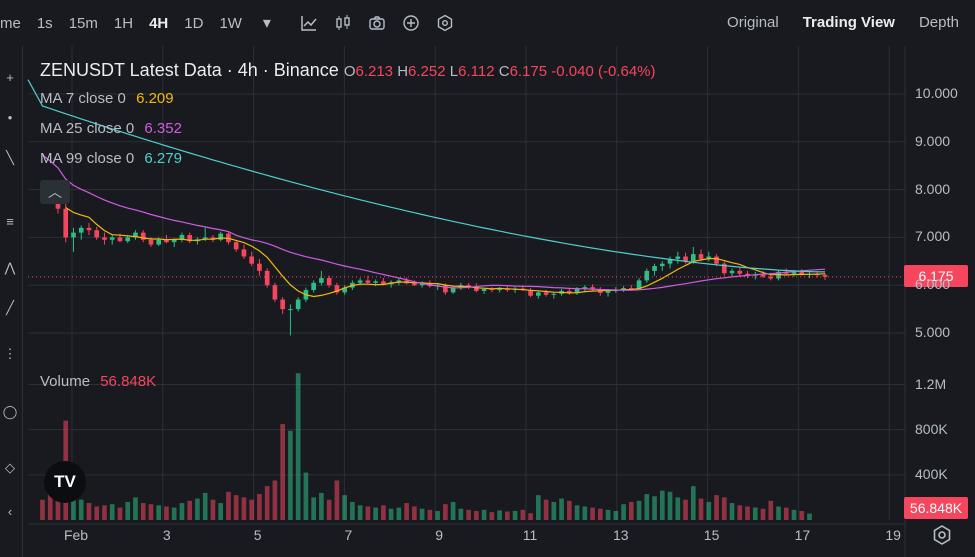 The height and width of the screenshot is (557, 975). Describe the element at coordinates (938, 22) in the screenshot. I see `tab-depth: Depth` at that location.